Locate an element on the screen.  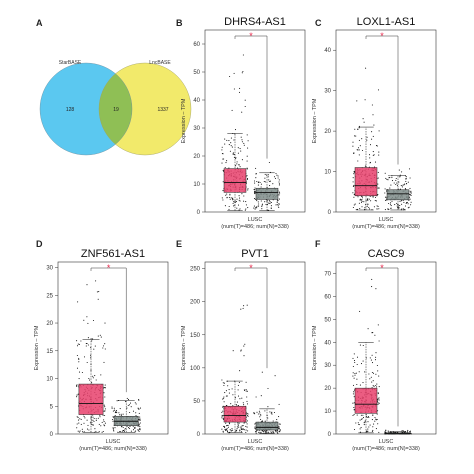
panel-title: DHRS4-AS1 is located at coordinates (255, 22).